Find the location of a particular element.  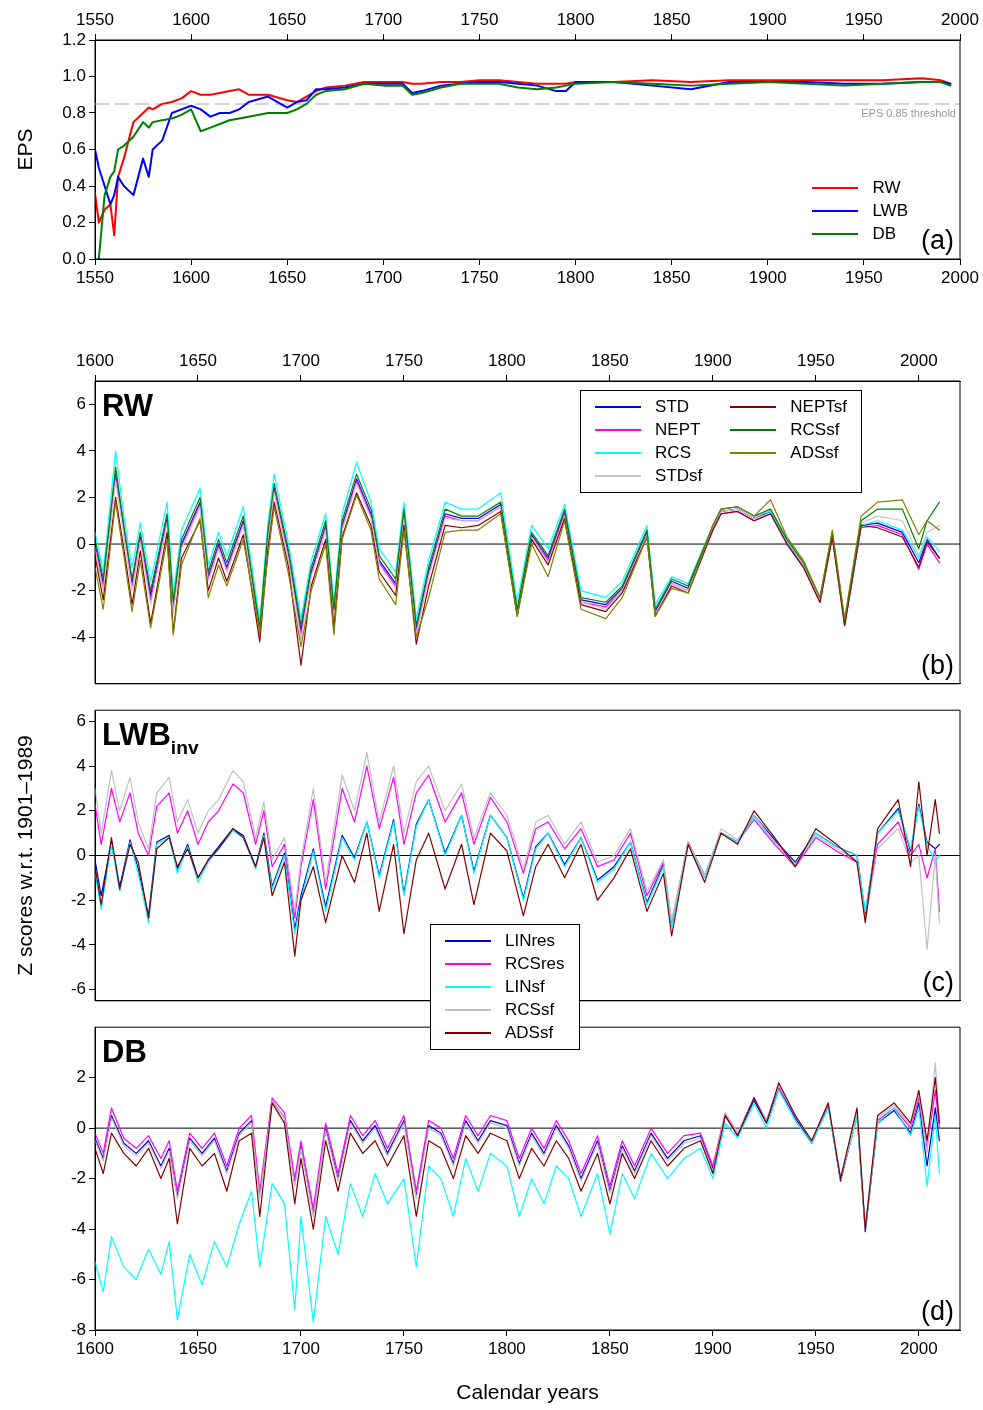

legend-label: NEPT is located at coordinates (678, 430).